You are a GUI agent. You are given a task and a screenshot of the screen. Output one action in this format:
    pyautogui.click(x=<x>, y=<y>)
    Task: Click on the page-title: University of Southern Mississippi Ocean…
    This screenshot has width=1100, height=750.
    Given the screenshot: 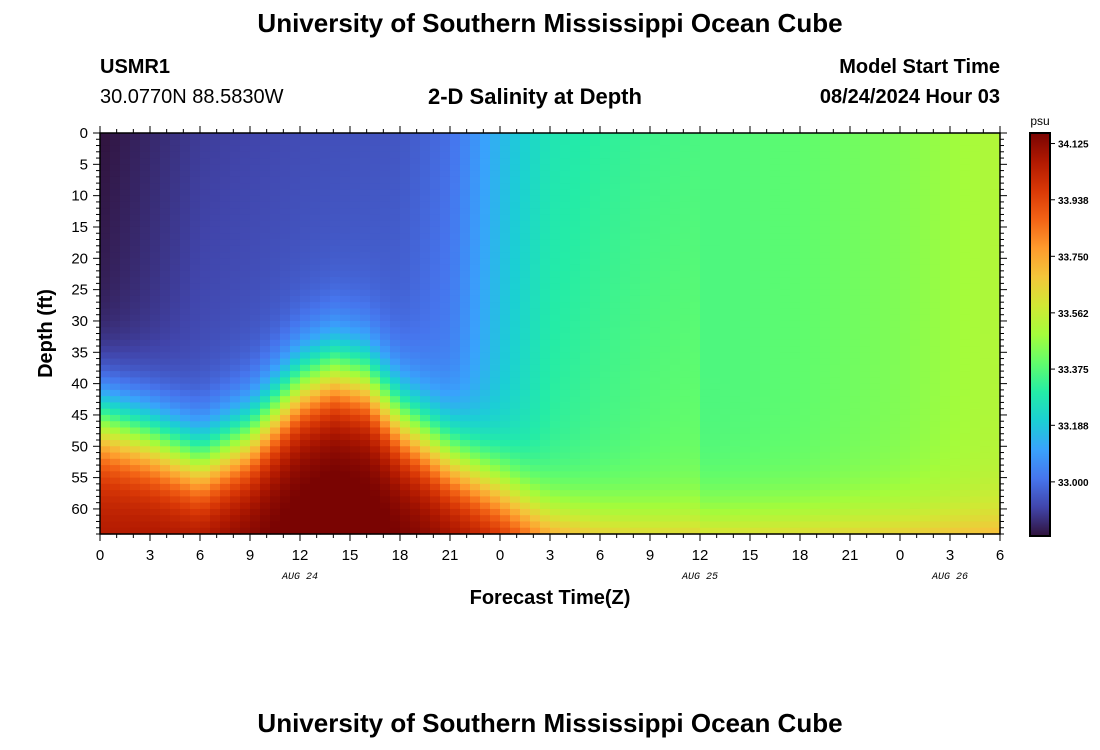 What is the action you would take?
    pyautogui.click(x=550, y=23)
    